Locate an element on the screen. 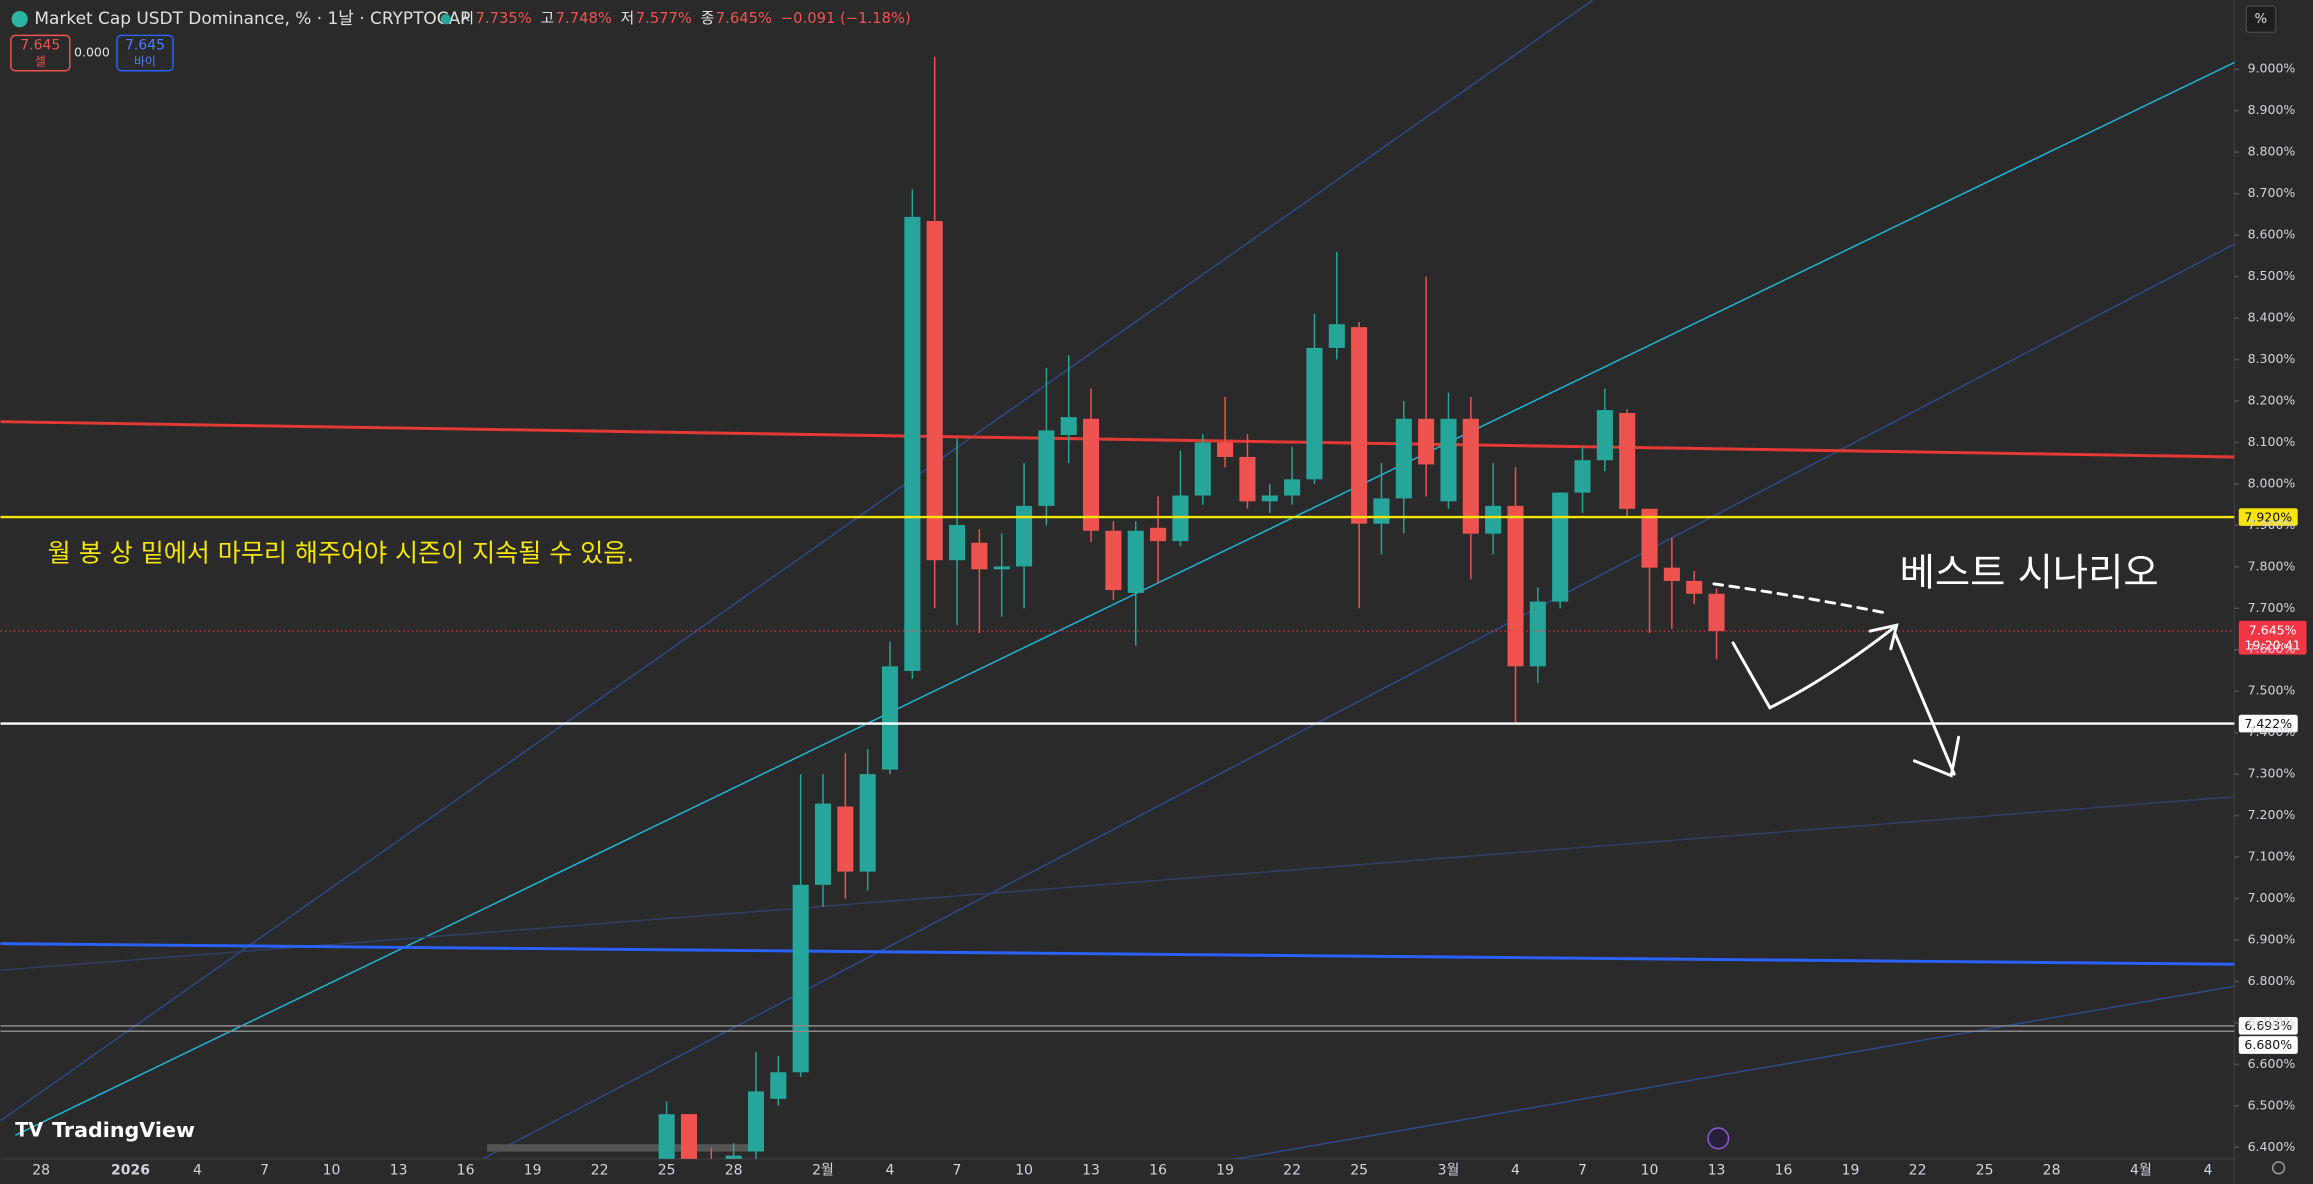 The width and height of the screenshot is (2313, 1184). x-tick-label: 4월 is located at coordinates (2141, 1171).